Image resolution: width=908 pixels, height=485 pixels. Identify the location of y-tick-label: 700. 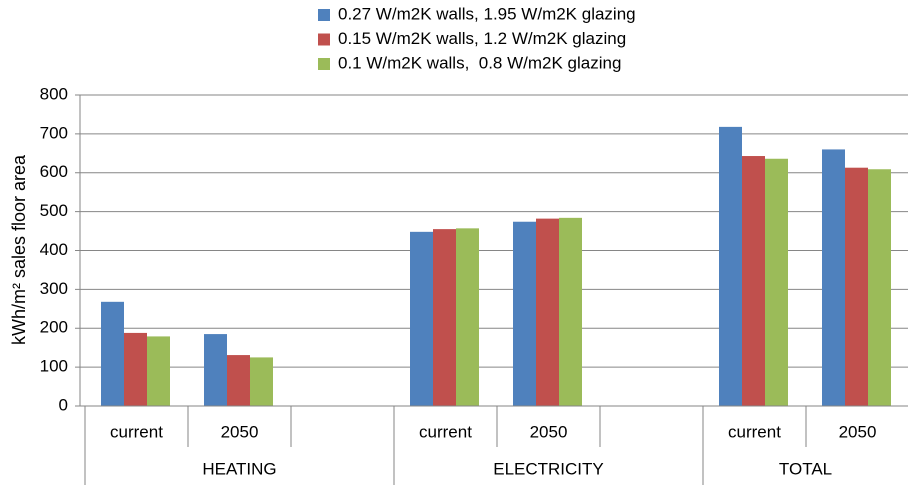
(54, 132).